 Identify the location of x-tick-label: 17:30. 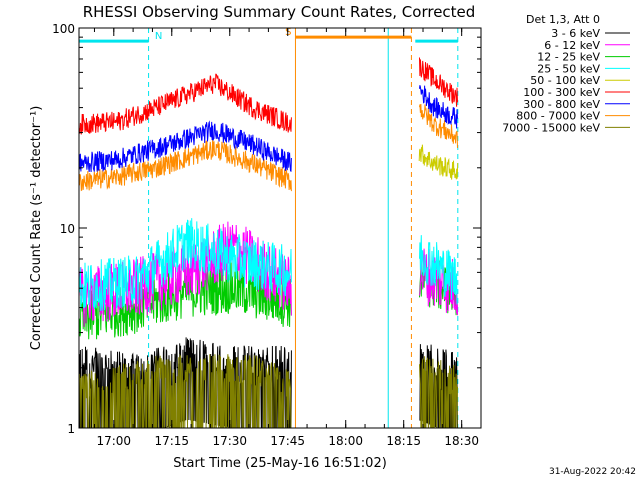
(229, 441).